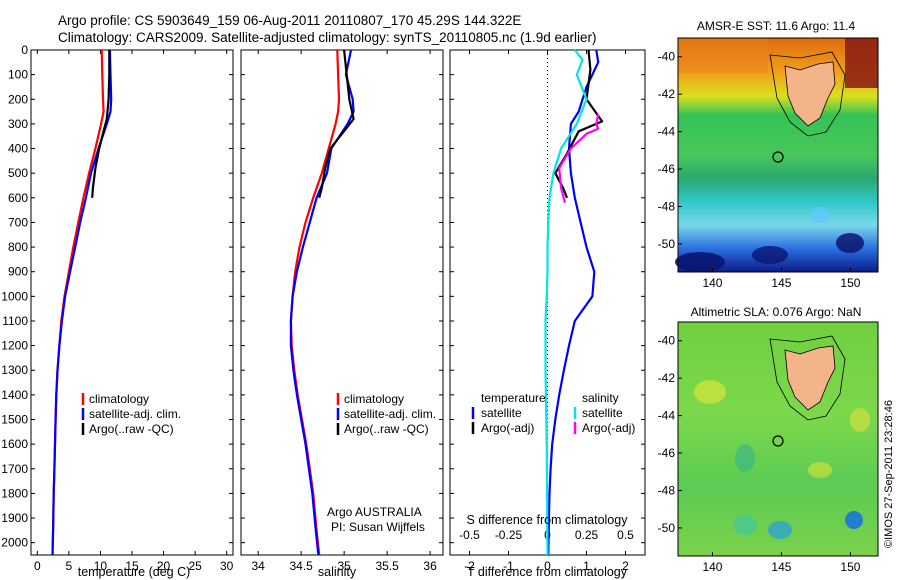 The width and height of the screenshot is (900, 580). I want to click on sst-light-blob, so click(820, 215).